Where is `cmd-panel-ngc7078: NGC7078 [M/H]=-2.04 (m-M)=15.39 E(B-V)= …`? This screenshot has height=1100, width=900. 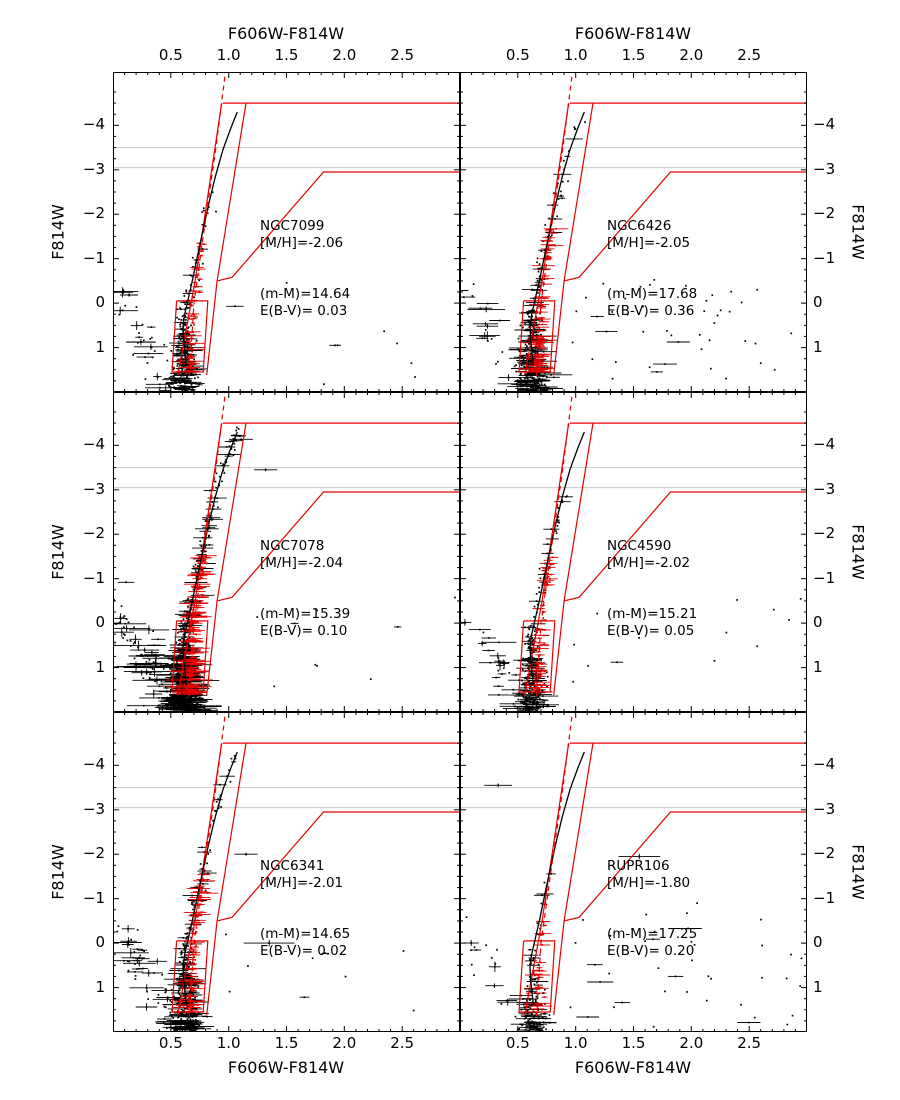
cmd-panel-ngc7078: NGC7078 [M/H]=-2.04 (m-M)=15.39 E(B-V)= … is located at coordinates (286, 552).